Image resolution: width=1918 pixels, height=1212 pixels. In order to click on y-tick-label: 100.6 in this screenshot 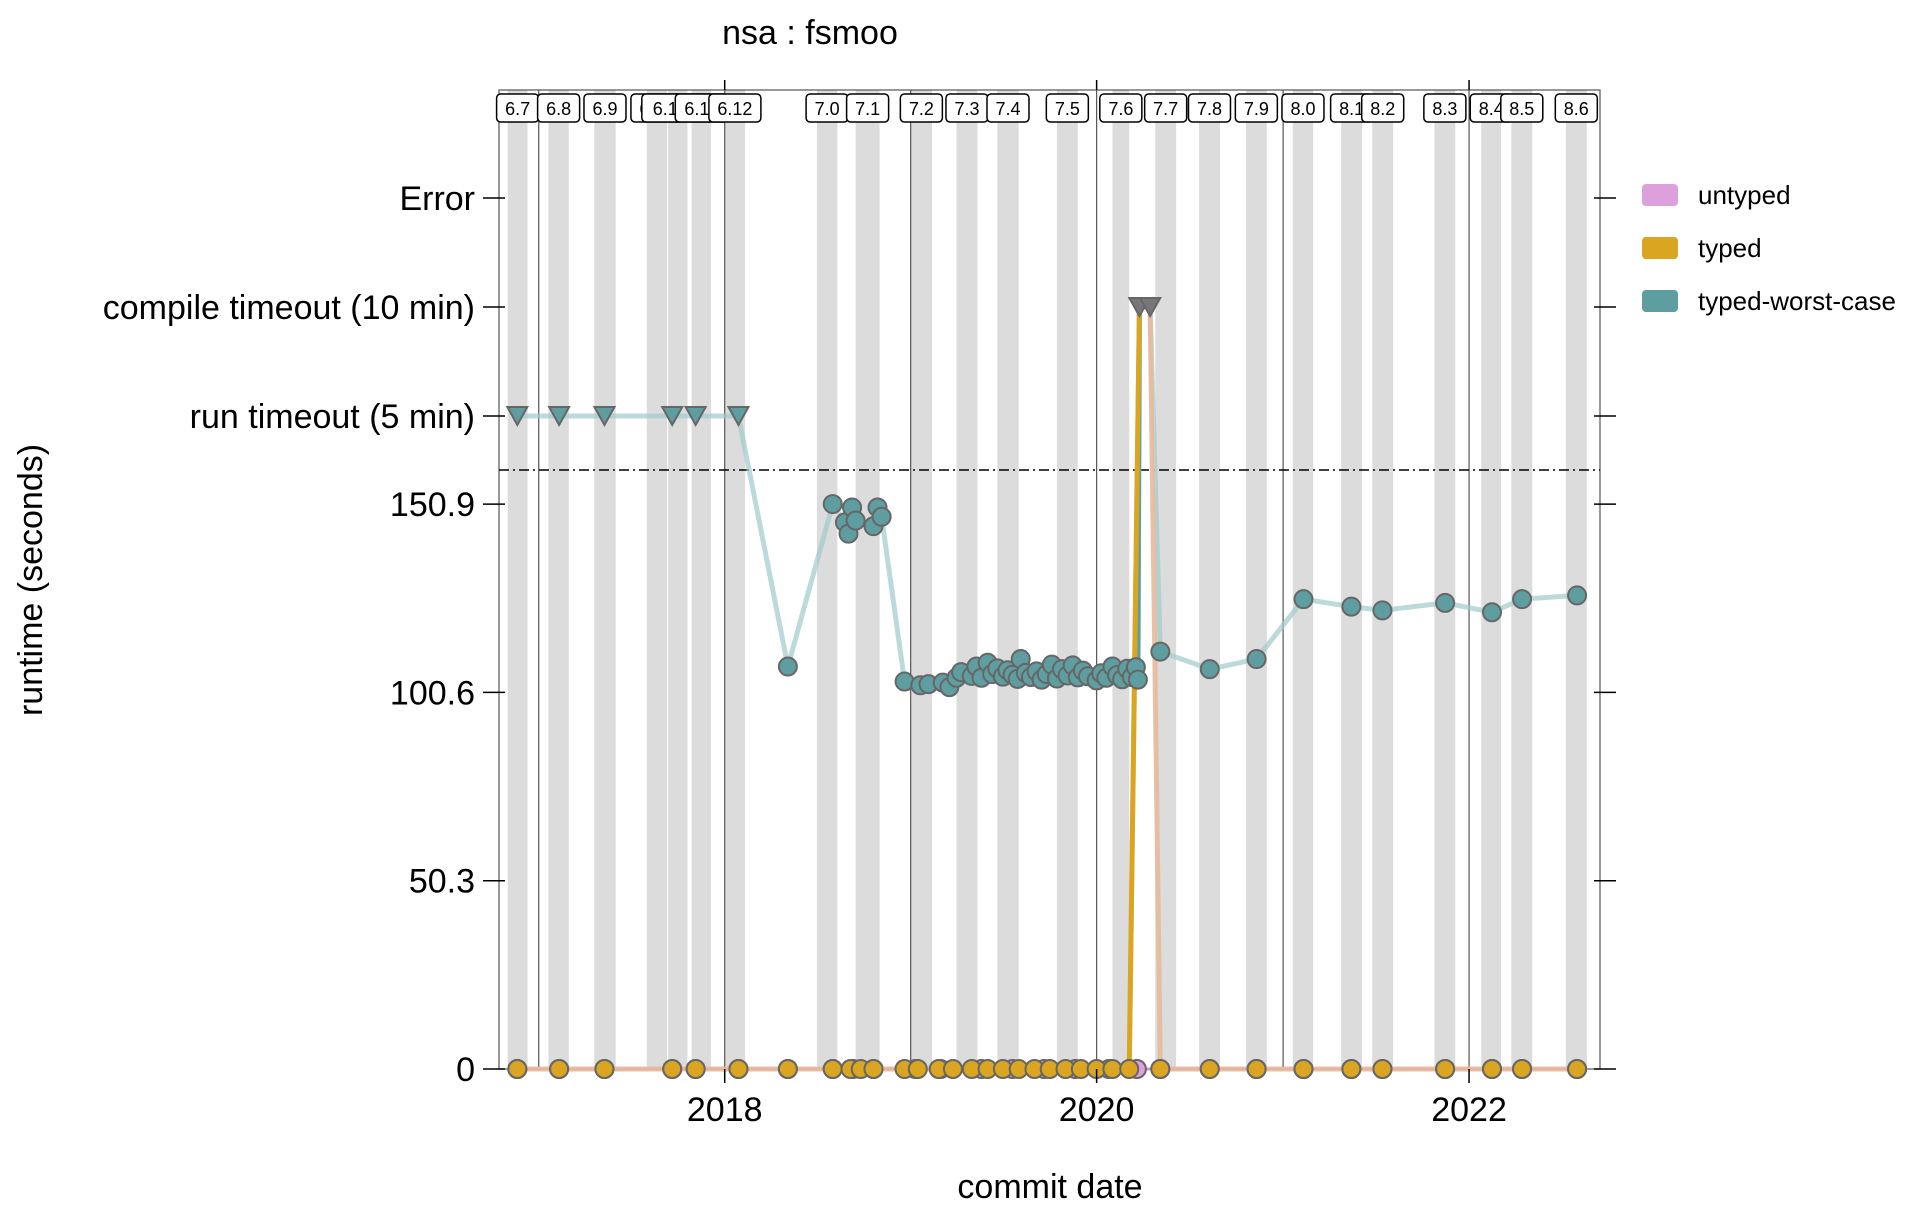, I will do `click(432, 693)`.